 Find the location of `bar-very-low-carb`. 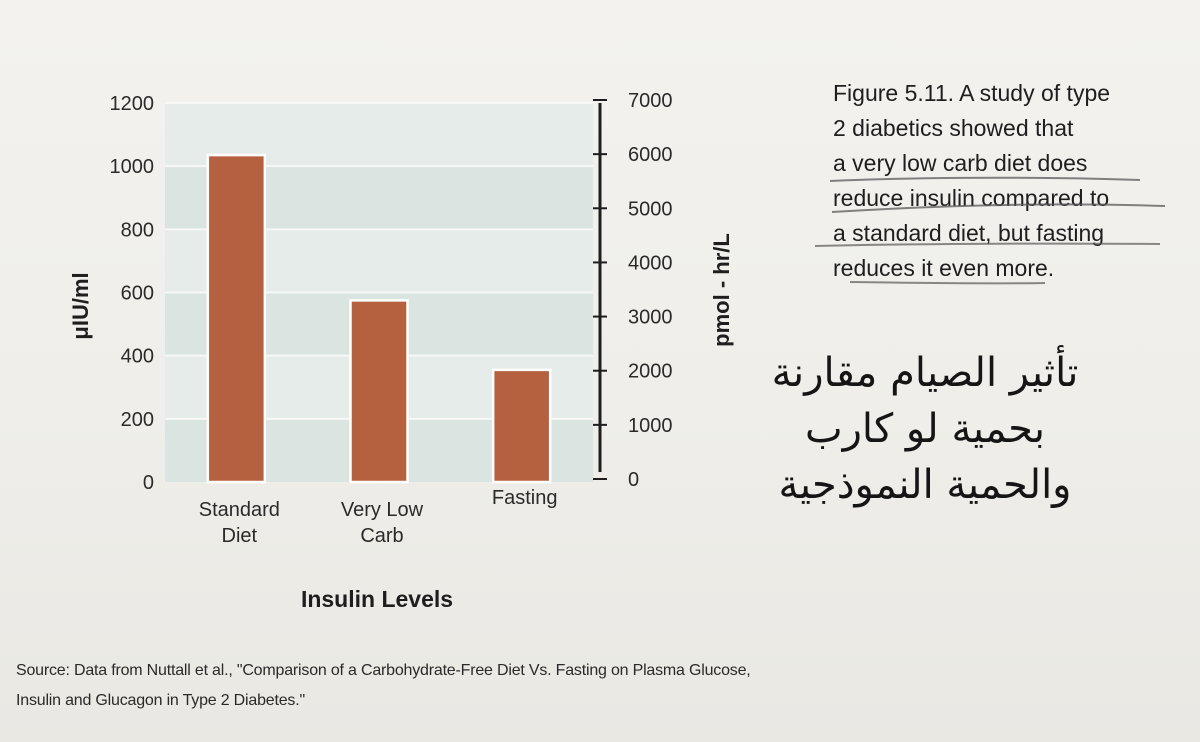

bar-very-low-carb is located at coordinates (379, 391).